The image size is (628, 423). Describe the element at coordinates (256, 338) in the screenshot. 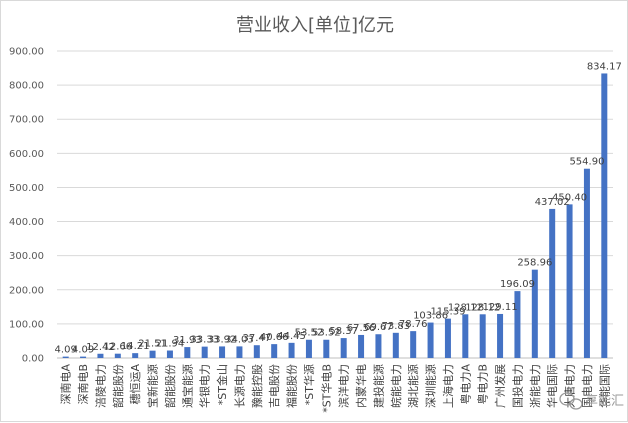

I see `data-label: 37.47` at that location.